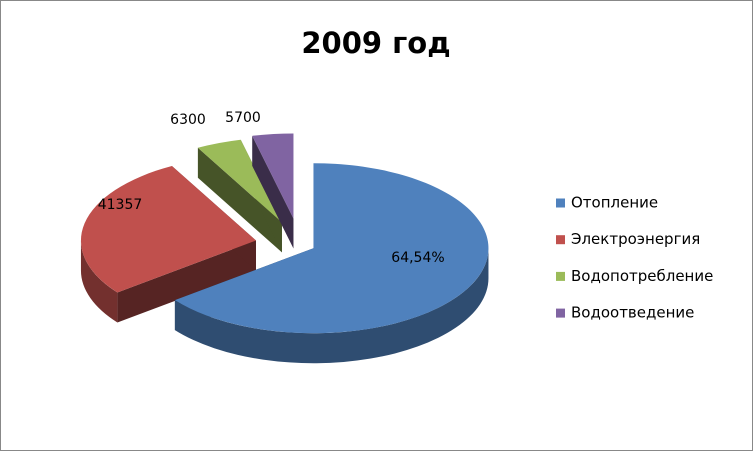  I want to click on legend-label: Электроэнергия, so click(635, 239).